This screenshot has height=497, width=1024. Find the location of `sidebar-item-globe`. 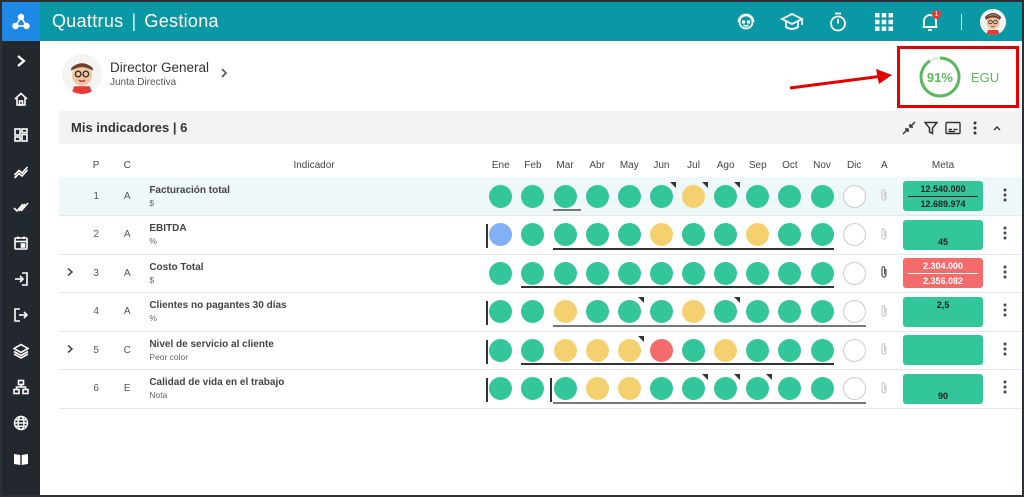

sidebar-item-globe is located at coordinates (21, 423).